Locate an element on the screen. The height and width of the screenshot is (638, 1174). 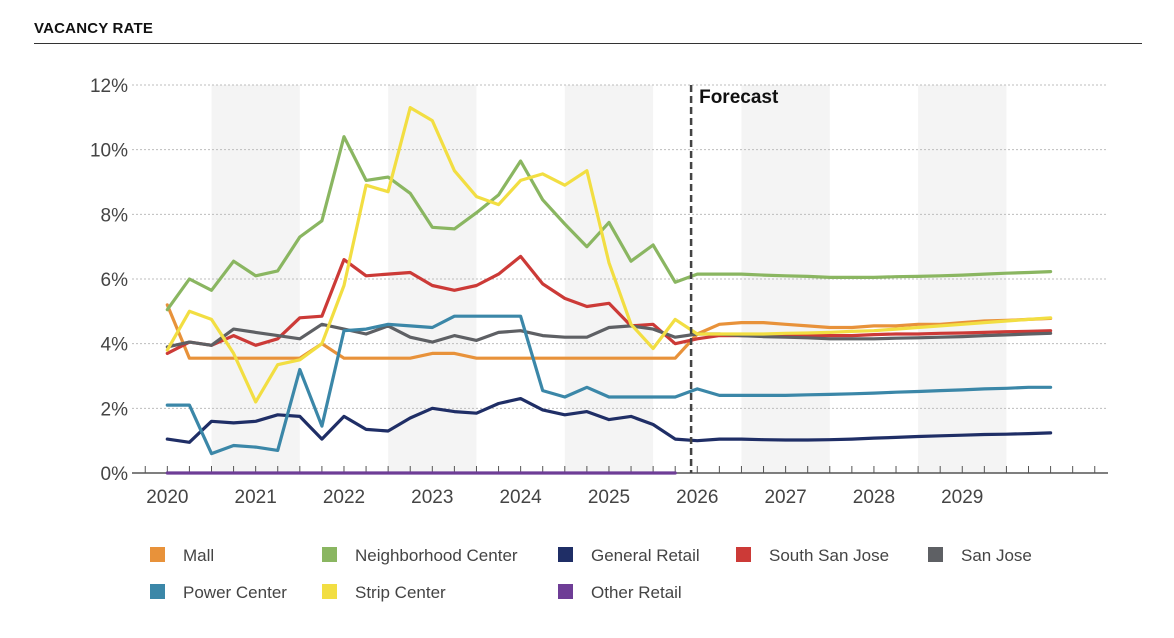
legend-label-other-retail: Other Retail is located at coordinates (636, 592).